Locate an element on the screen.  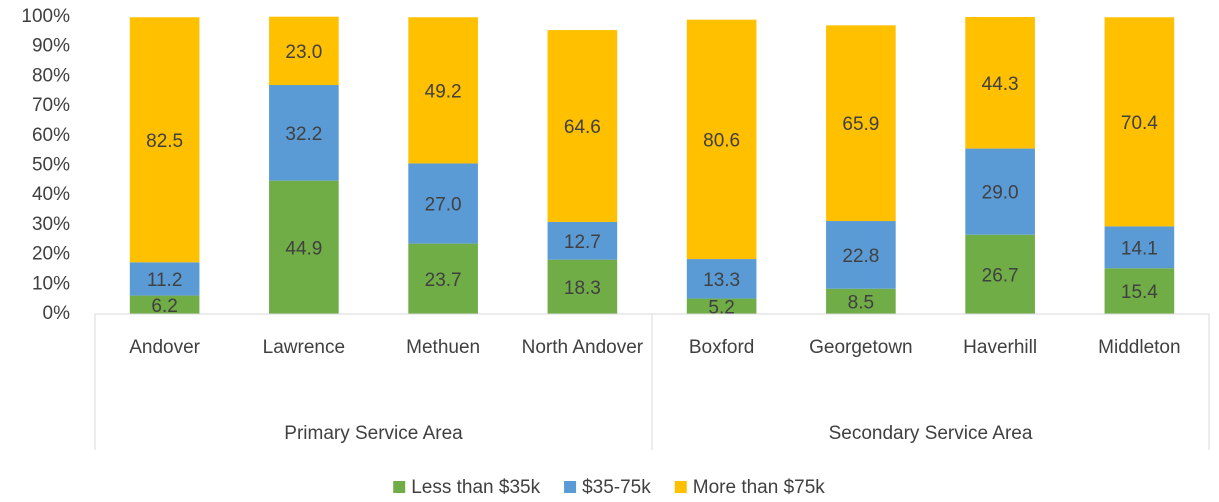
data-label: 70.4 is located at coordinates (1139, 123).